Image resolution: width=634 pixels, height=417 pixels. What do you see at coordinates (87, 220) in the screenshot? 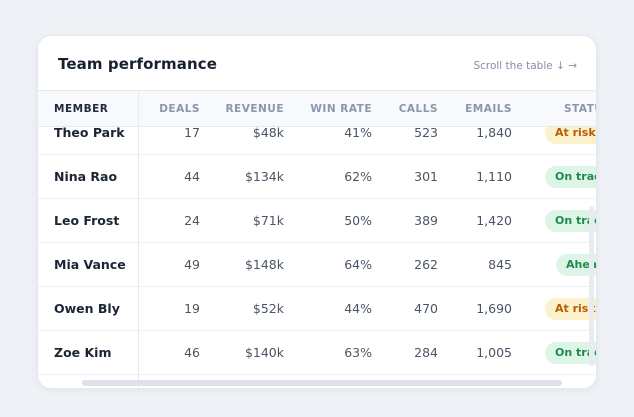
I see `member-name: Leo Frost` at bounding box center [87, 220].